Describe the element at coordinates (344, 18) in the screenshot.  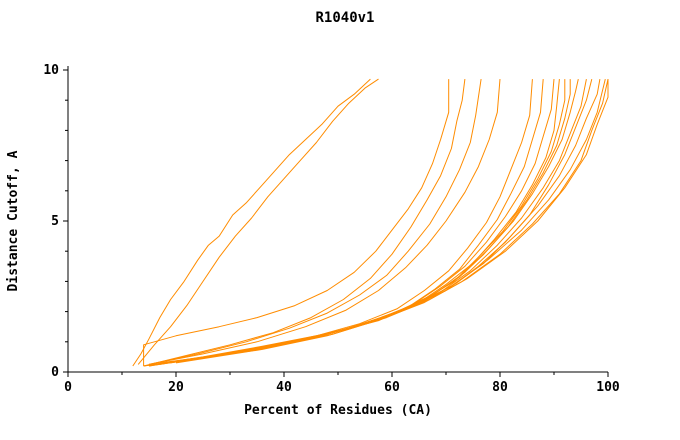
I see `chart-title: R1040v1` at that location.